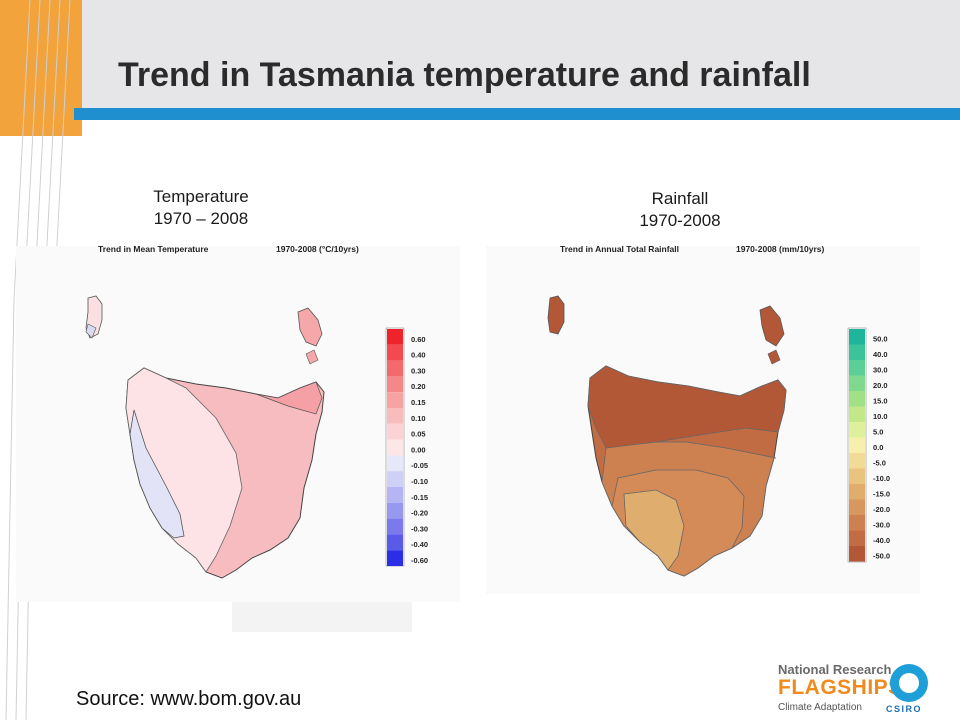 The height and width of the screenshot is (720, 960). I want to click on rainfall-legend-label: -20.0, so click(881, 509).